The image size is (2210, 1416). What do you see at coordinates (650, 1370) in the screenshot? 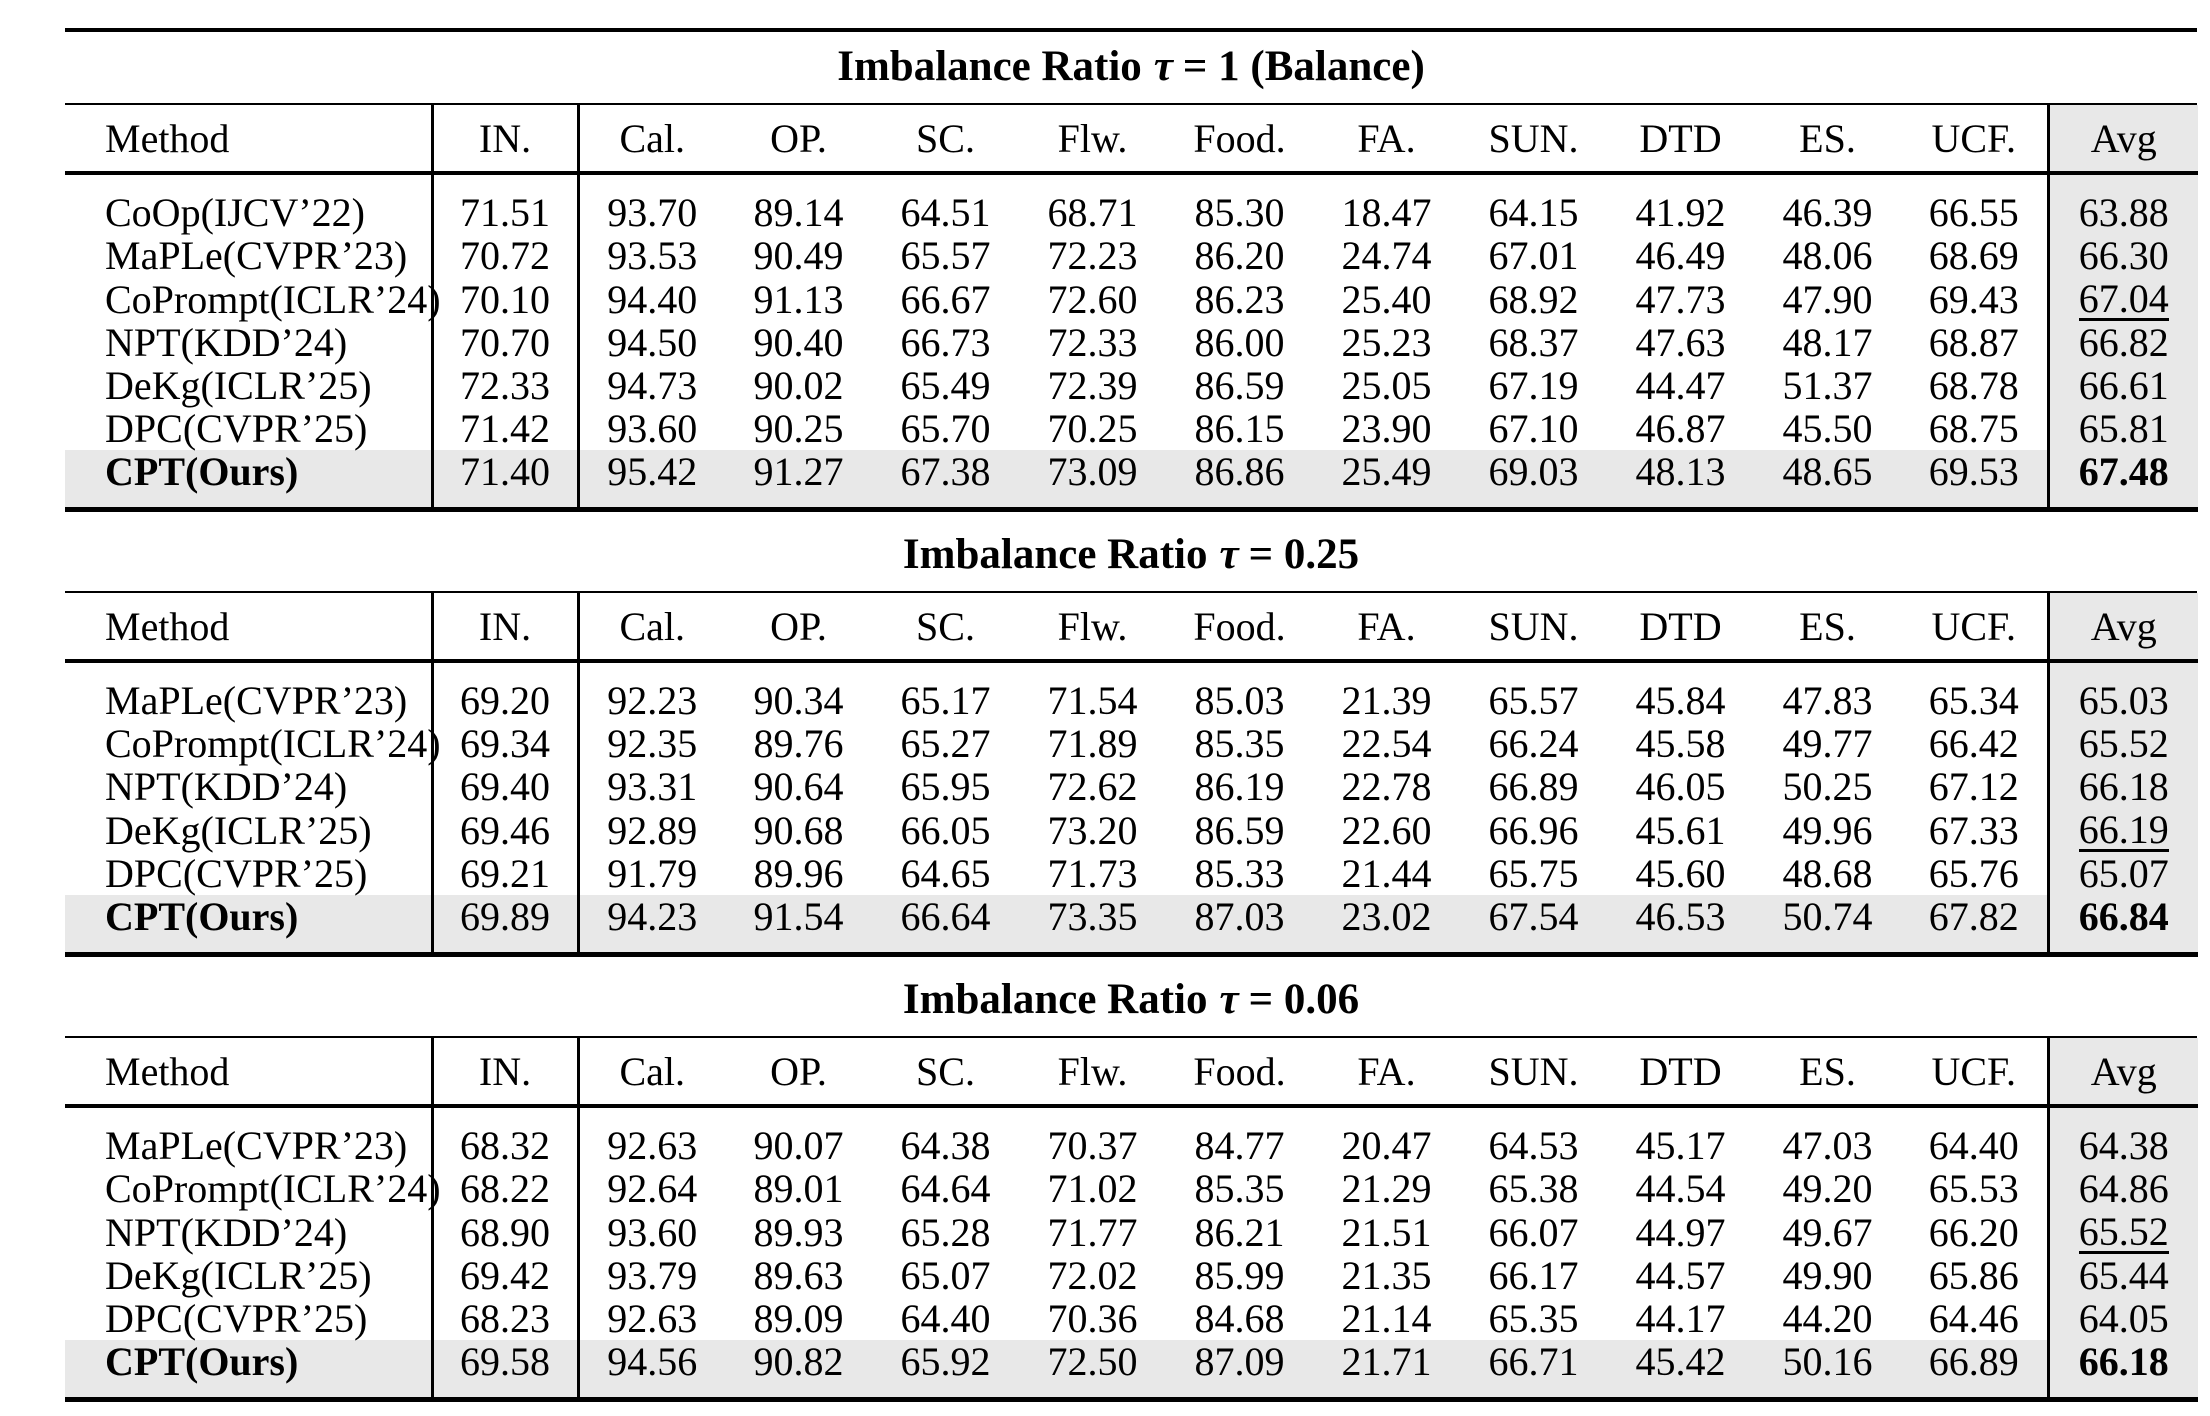
I see `value-cell-cal: 94.56` at bounding box center [650, 1370].